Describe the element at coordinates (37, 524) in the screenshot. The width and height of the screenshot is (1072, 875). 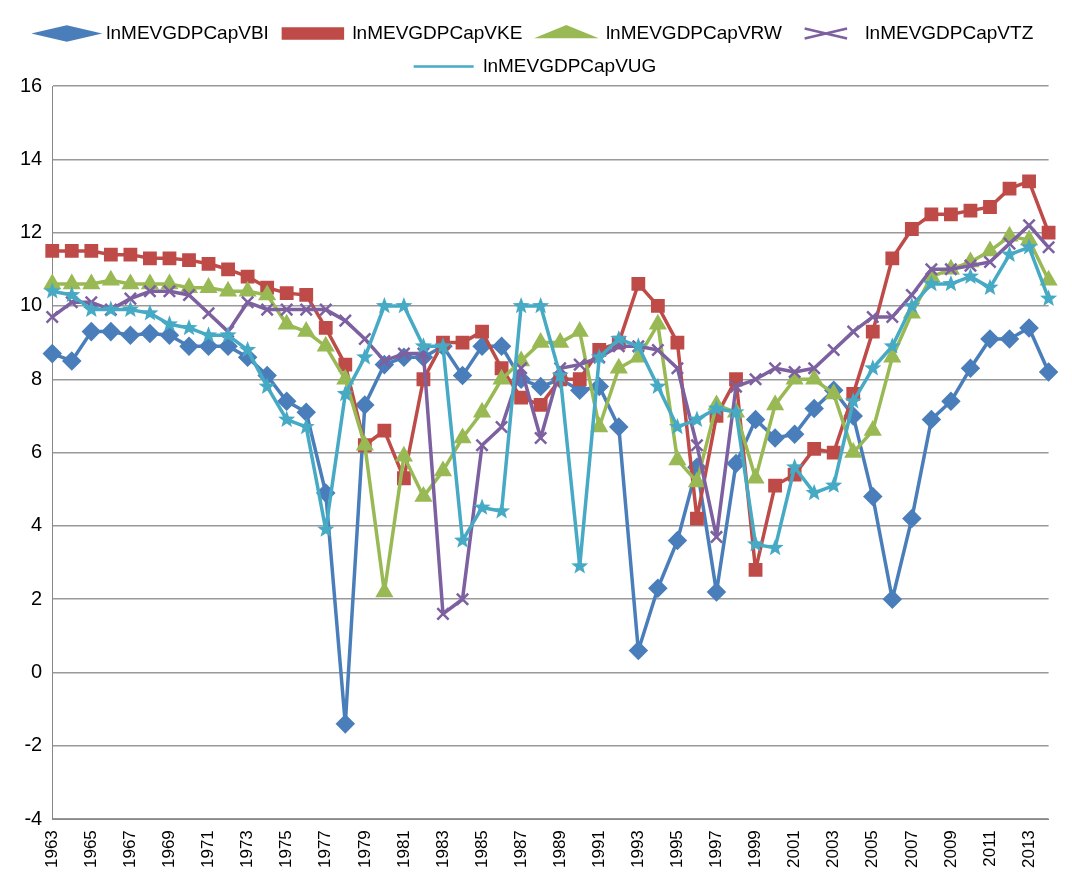
I see `y-tick-label: 4` at that location.